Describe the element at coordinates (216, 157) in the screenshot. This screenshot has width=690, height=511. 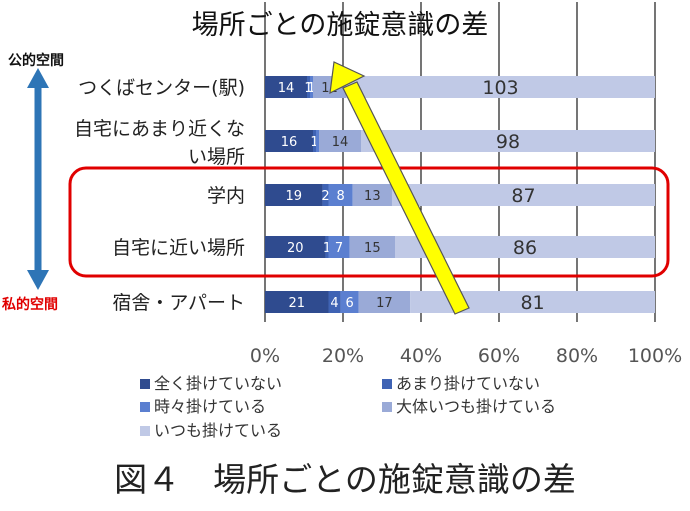
I see `category-label: い場所` at that location.